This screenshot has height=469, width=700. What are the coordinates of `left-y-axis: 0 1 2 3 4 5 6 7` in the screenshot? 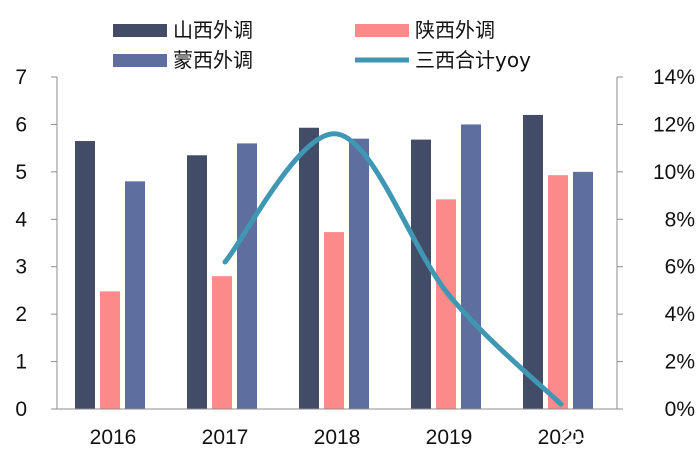 It's located at (36, 243).